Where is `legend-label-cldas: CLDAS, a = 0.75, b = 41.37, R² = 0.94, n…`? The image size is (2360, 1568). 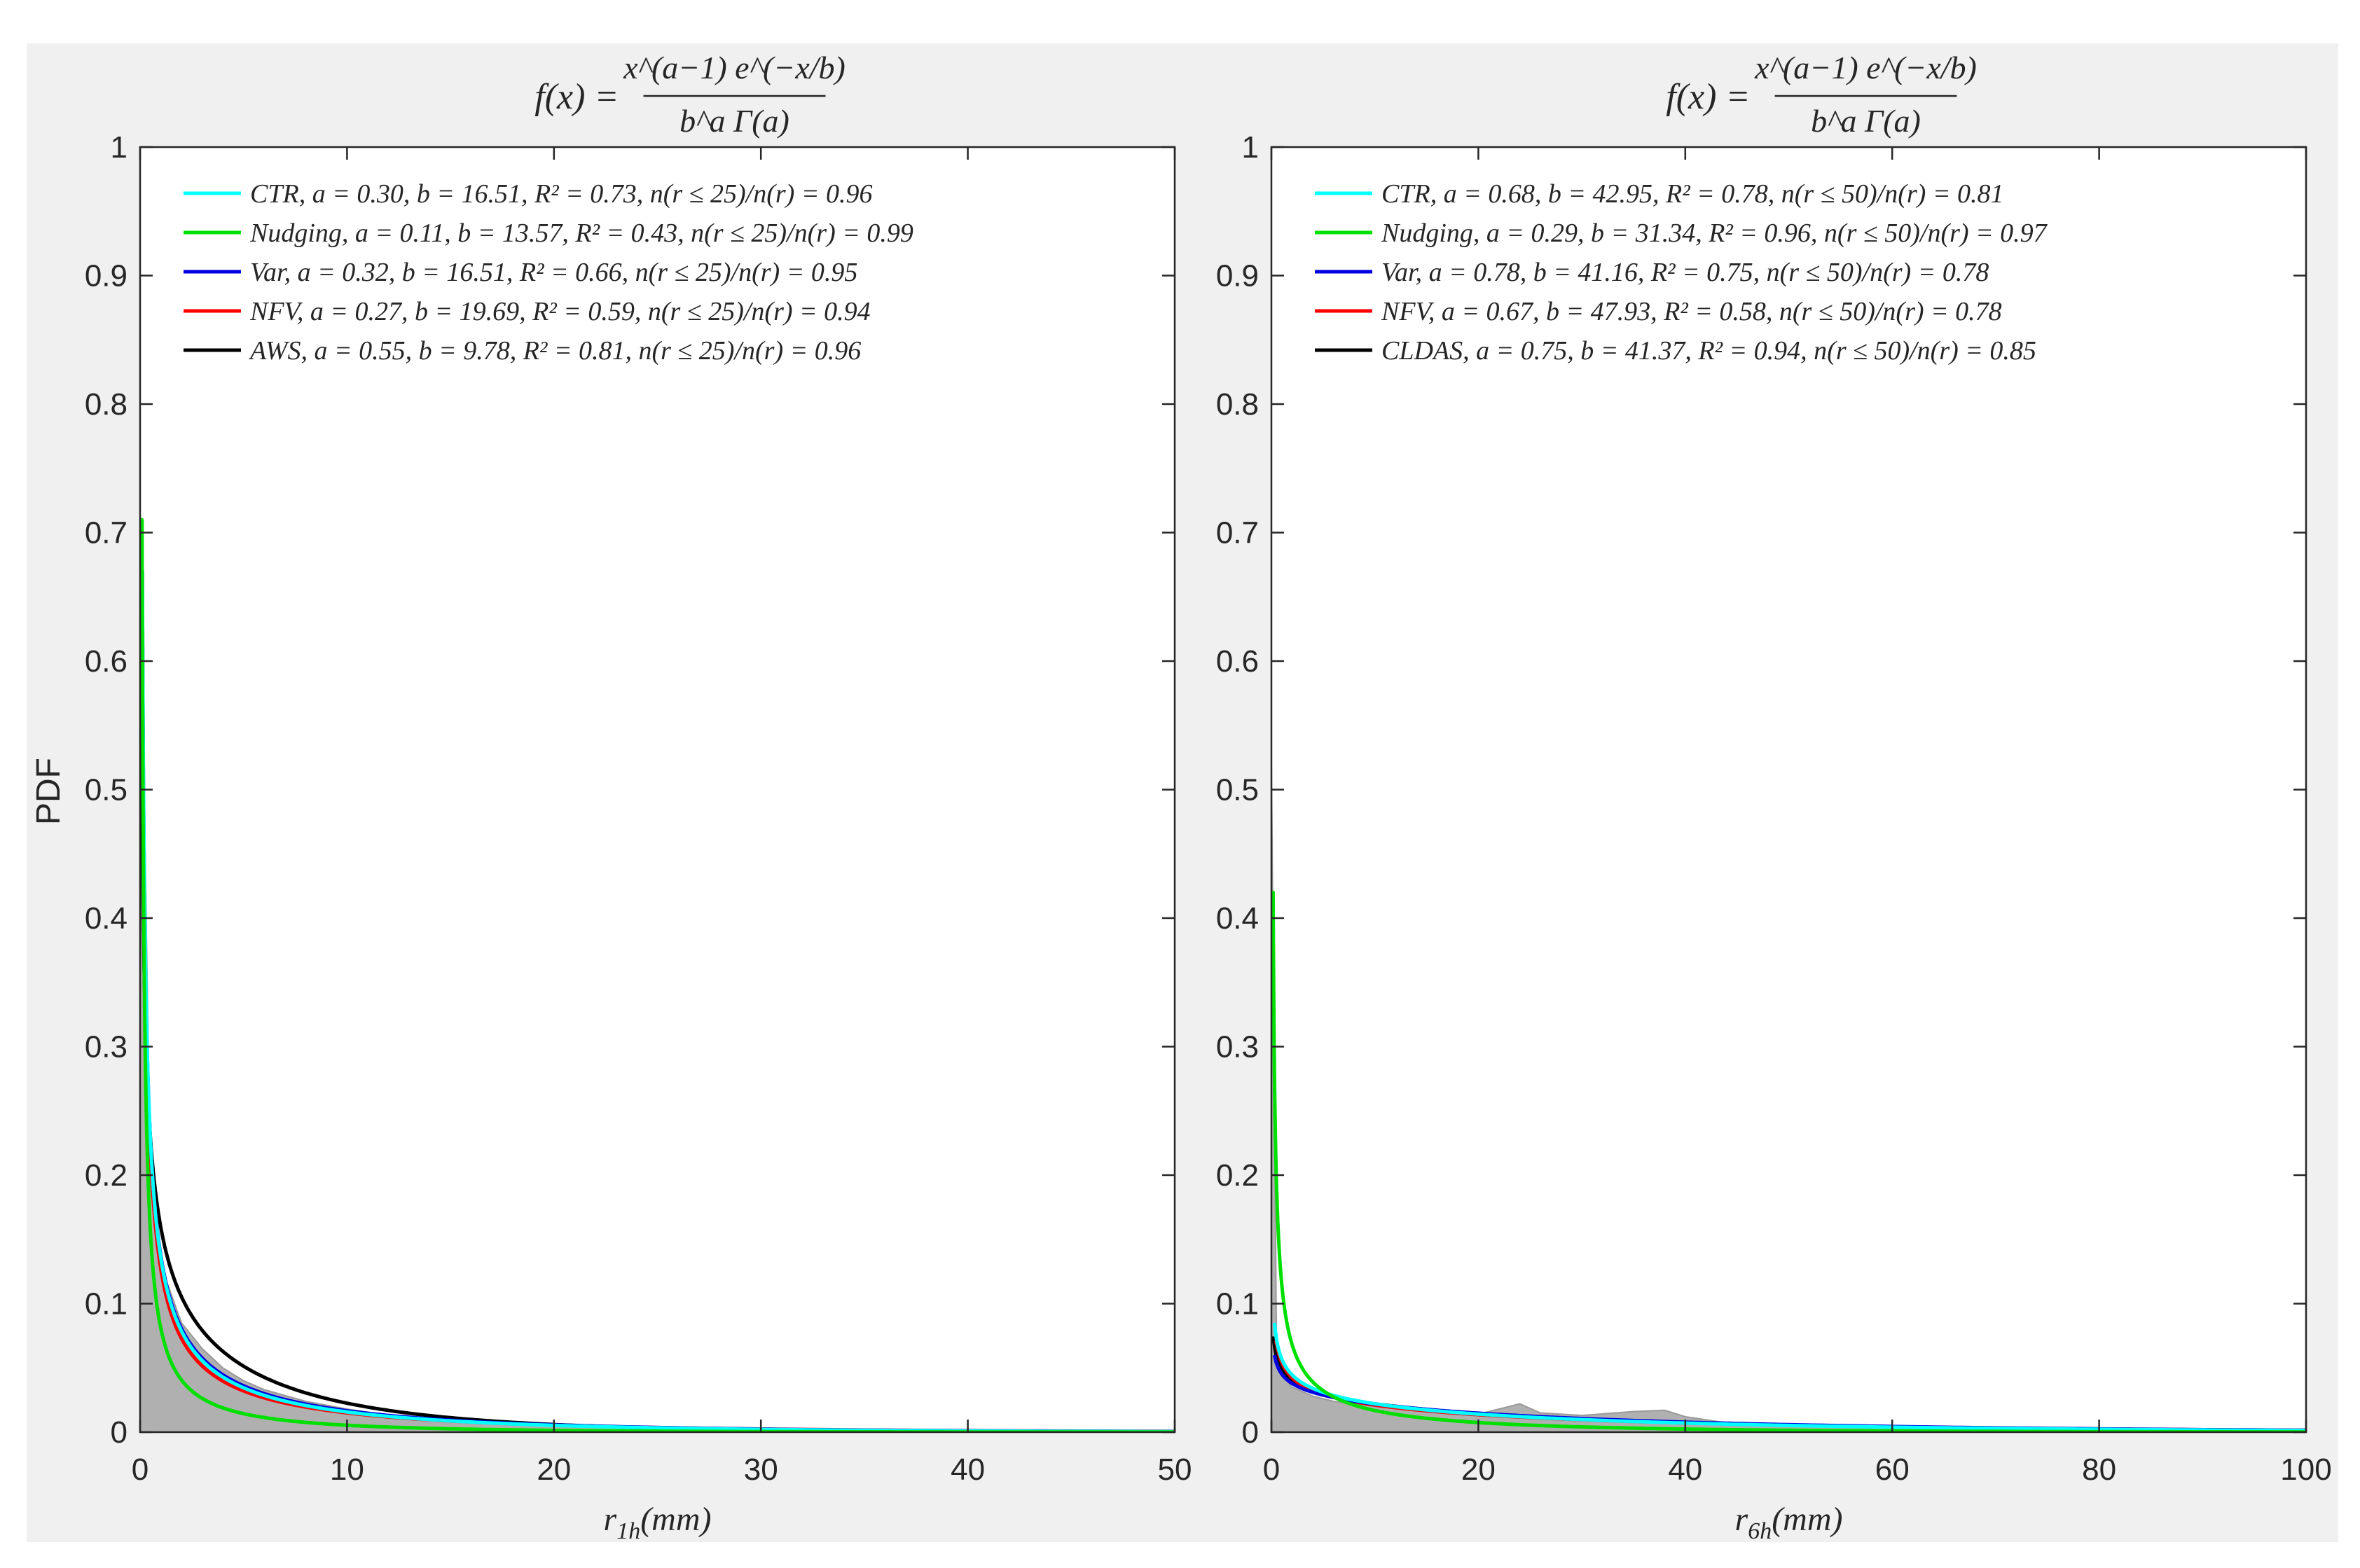
legend-label-cldas: CLDAS, a = 0.75, b = 41.37, R² = 0.94, n… is located at coordinates (1708, 351).